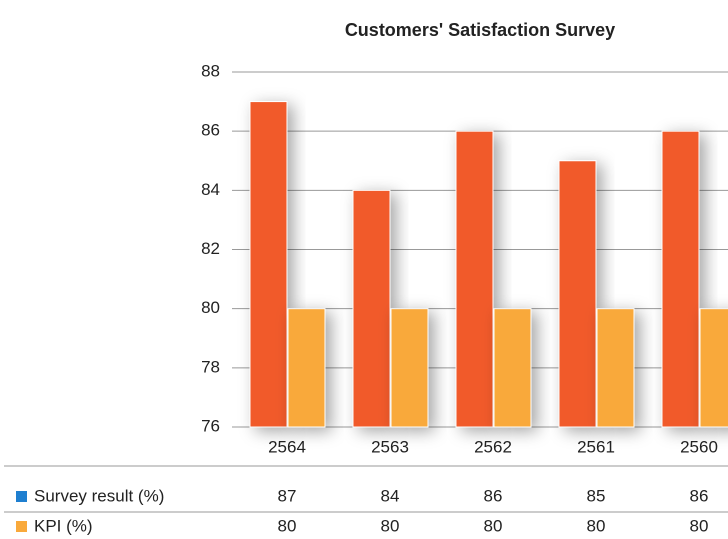 The width and height of the screenshot is (728, 539). Describe the element at coordinates (480, 30) in the screenshot. I see `chart-title: Customers' Satisfaction Survey` at that location.